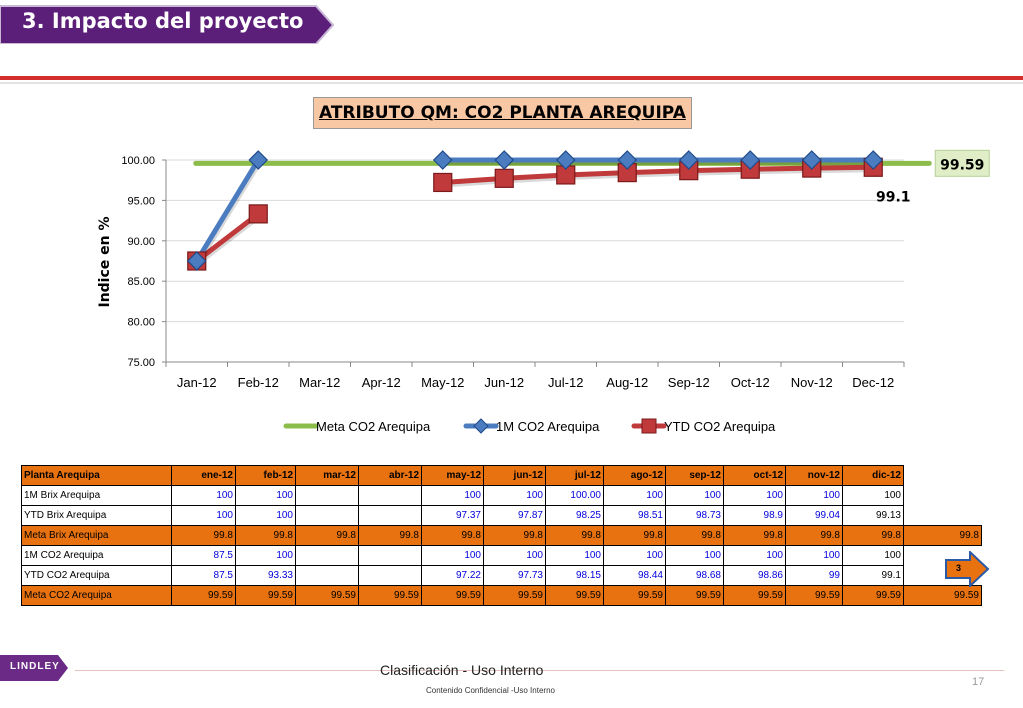 This screenshot has height=708, width=1023. Describe the element at coordinates (814, 475) in the screenshot. I see `table-header-cell: nov-12` at that location.